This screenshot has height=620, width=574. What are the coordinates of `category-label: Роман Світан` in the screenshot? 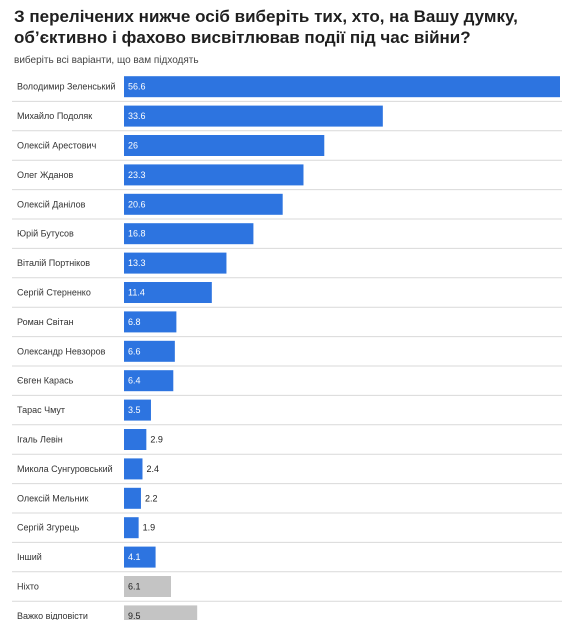 It's located at (45, 322).